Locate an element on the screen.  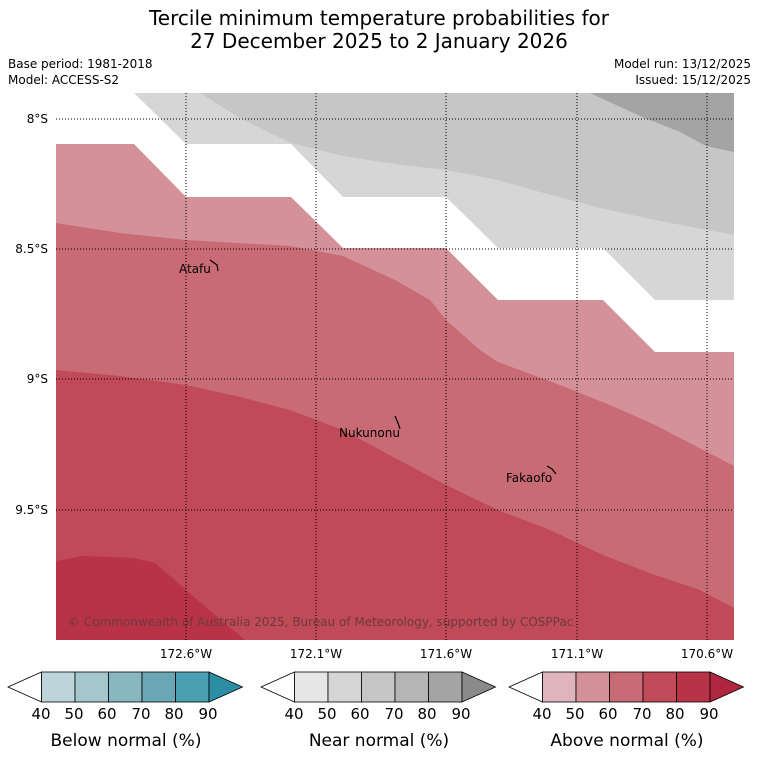
lon-label-170-6w: 170.6°W is located at coordinates (707, 654).